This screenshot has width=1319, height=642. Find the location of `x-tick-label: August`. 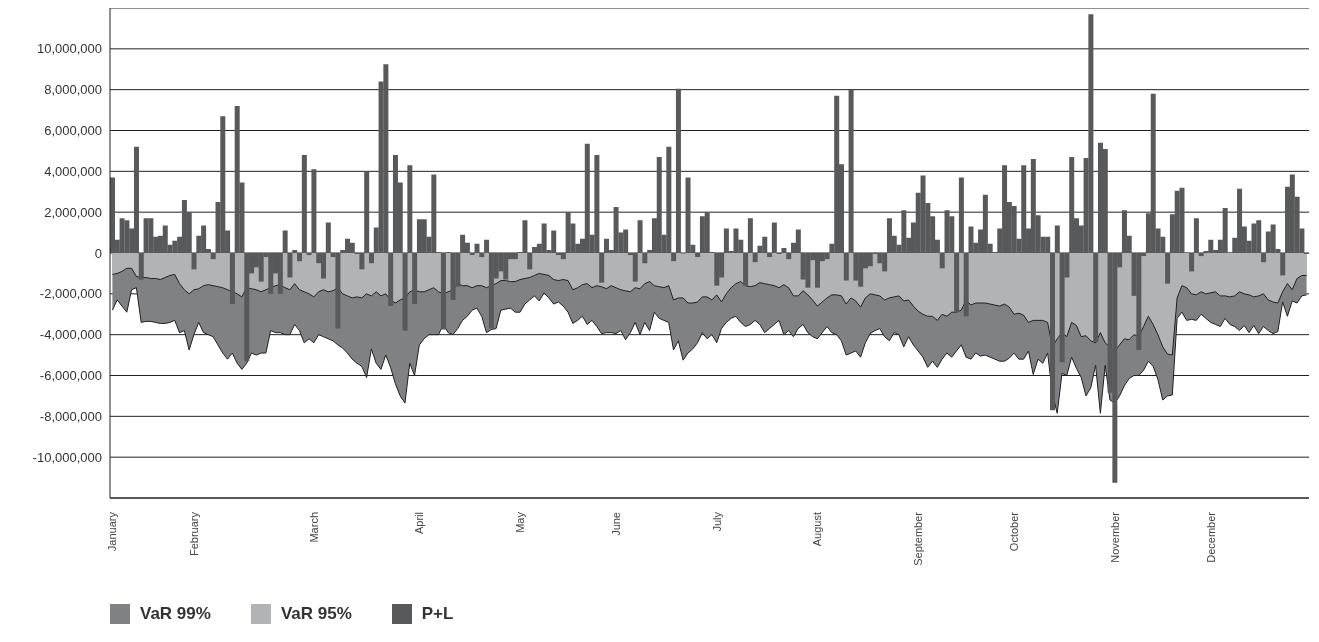

x-tick-label: August is located at coordinates (817, 529).